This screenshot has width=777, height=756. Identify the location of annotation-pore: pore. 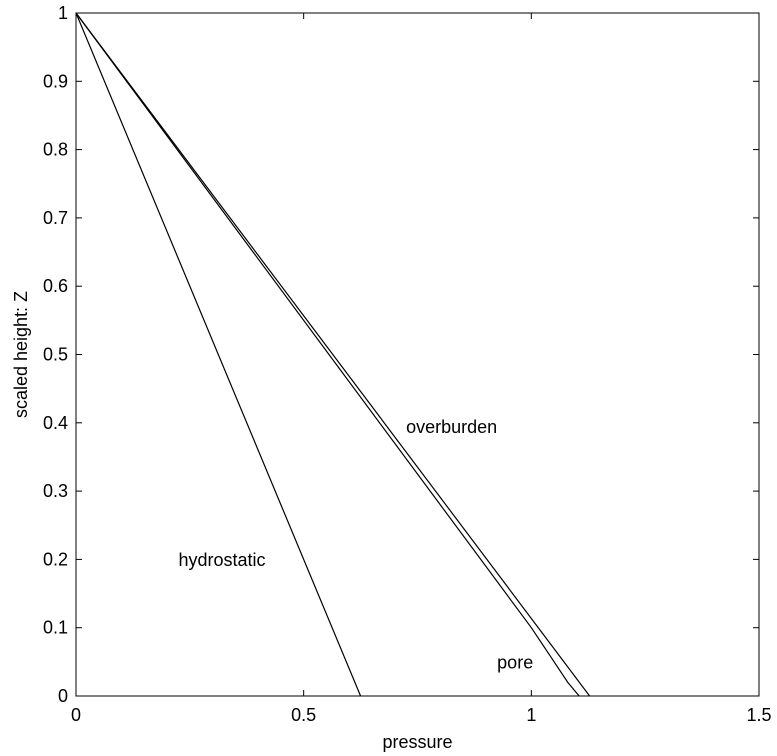
(515, 663).